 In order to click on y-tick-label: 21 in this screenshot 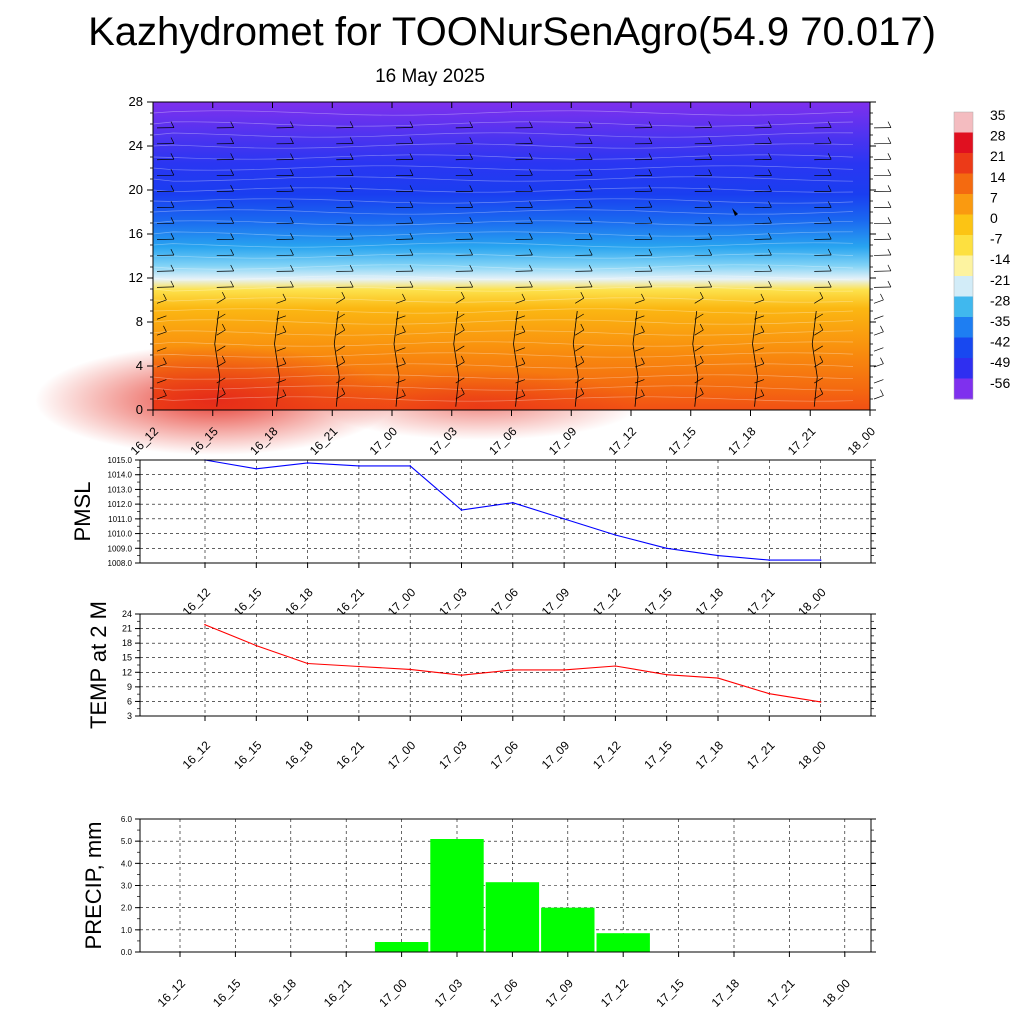, I will do `click(127, 629)`.